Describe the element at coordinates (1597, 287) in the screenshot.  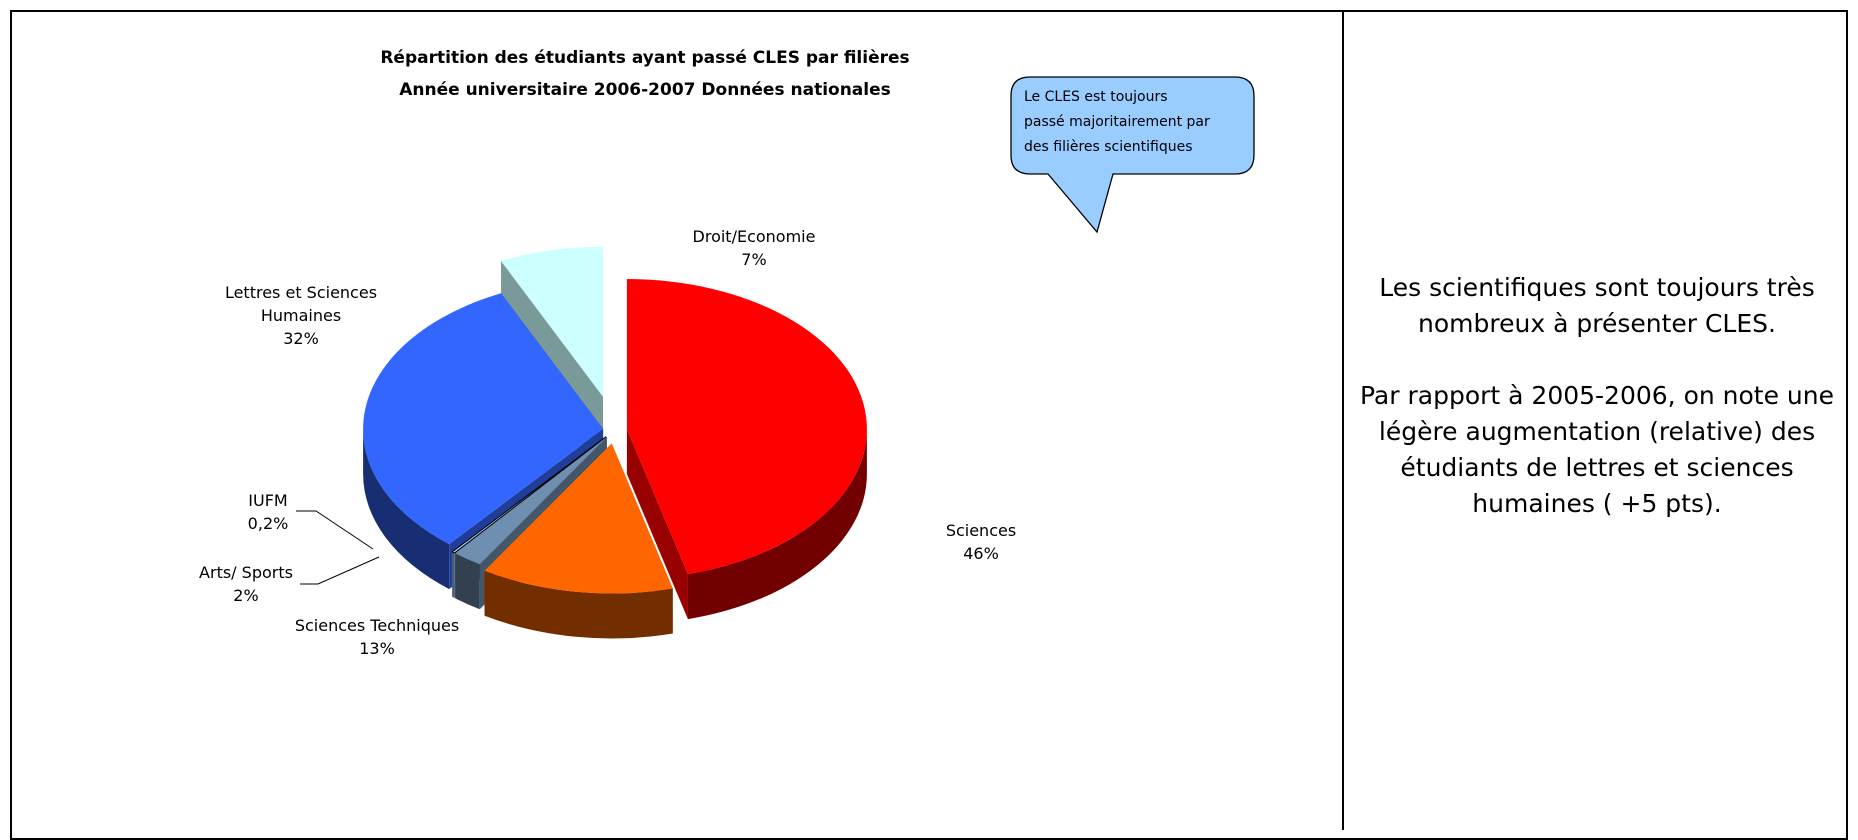
I see `commentary-line-1: Les scientifiques sont toujours très` at that location.